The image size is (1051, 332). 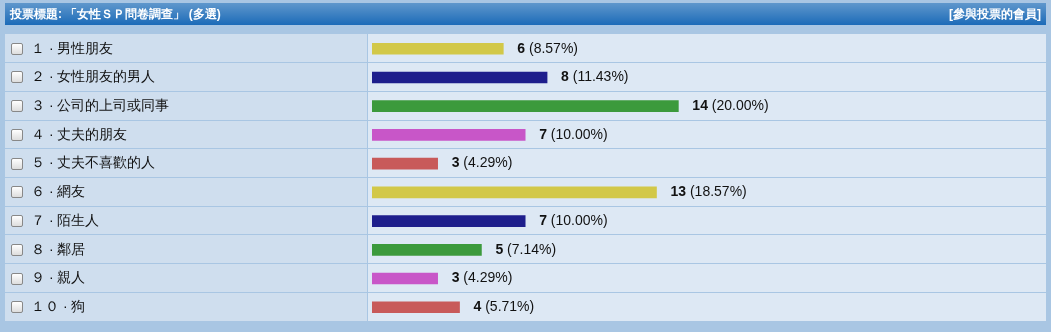 I want to click on y-tick-label: ２ · 女性朋友的男人, so click(x=93, y=76).